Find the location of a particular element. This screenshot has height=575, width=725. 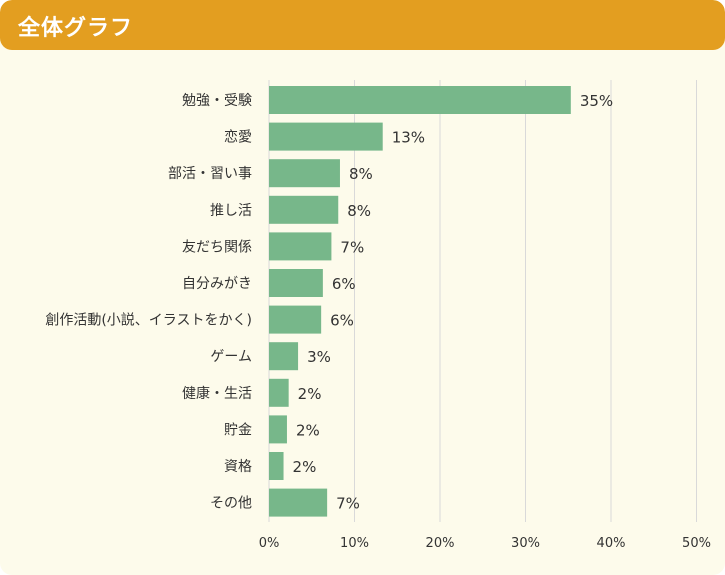

category-label: 友だち関係 is located at coordinates (217, 247).